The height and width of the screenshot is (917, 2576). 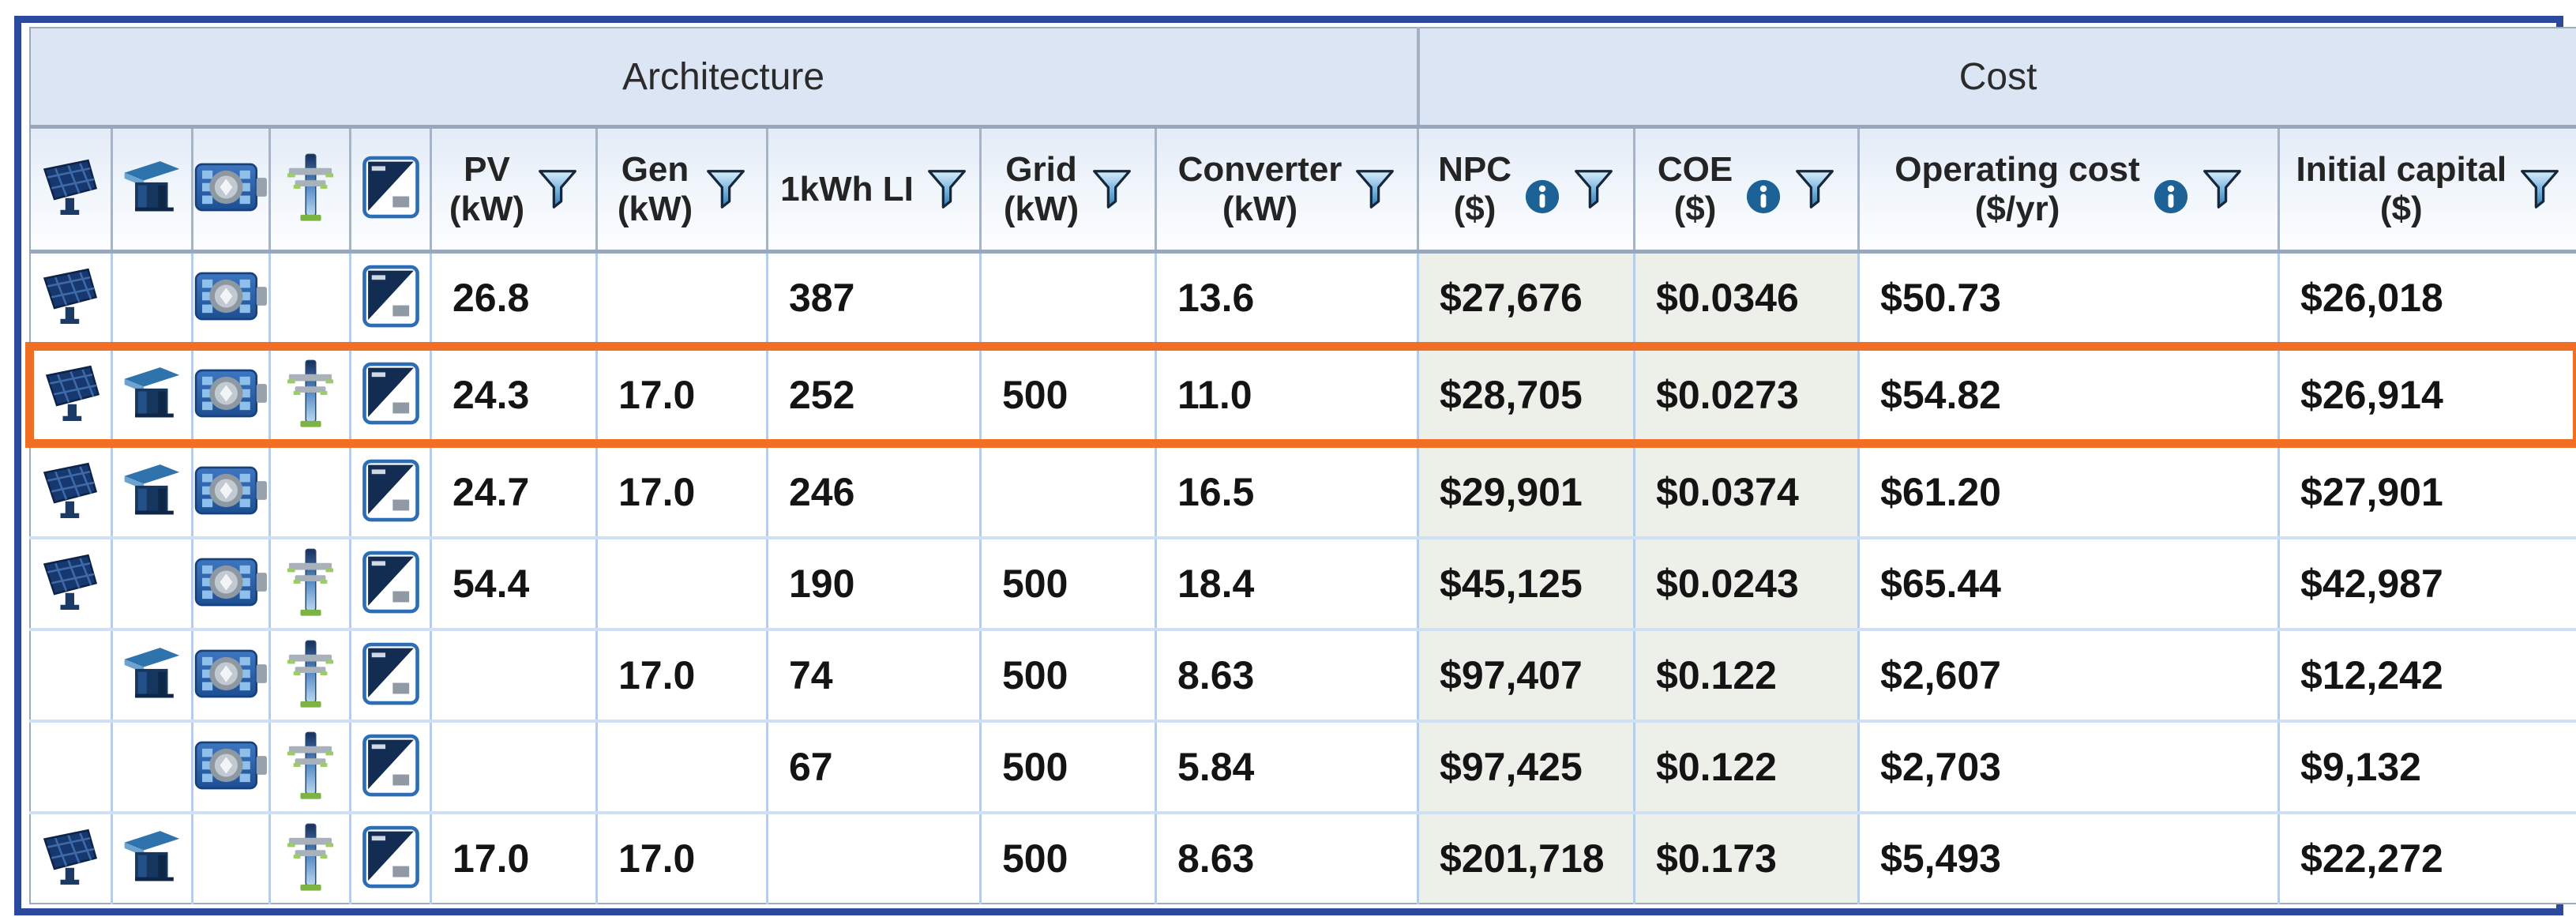 What do you see at coordinates (2068, 674) in the screenshot?
I see `cell-operating-cost: $2,607` at bounding box center [2068, 674].